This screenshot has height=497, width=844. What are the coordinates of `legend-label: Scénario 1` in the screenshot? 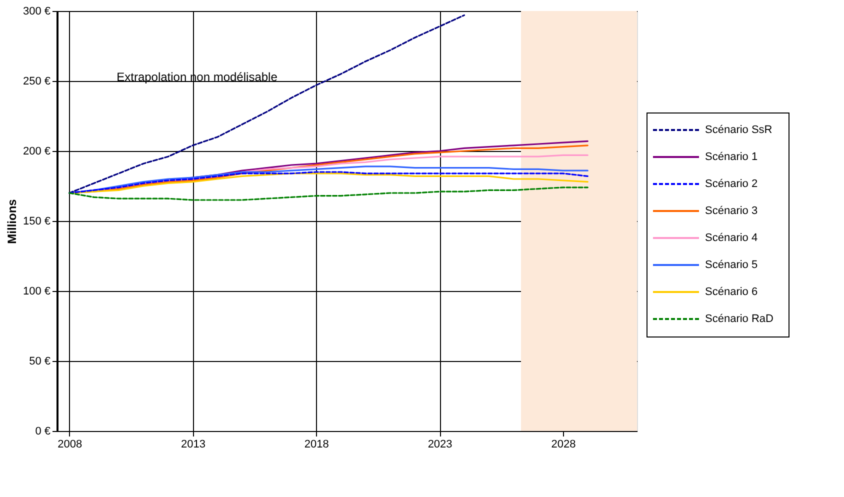 It's located at (731, 157).